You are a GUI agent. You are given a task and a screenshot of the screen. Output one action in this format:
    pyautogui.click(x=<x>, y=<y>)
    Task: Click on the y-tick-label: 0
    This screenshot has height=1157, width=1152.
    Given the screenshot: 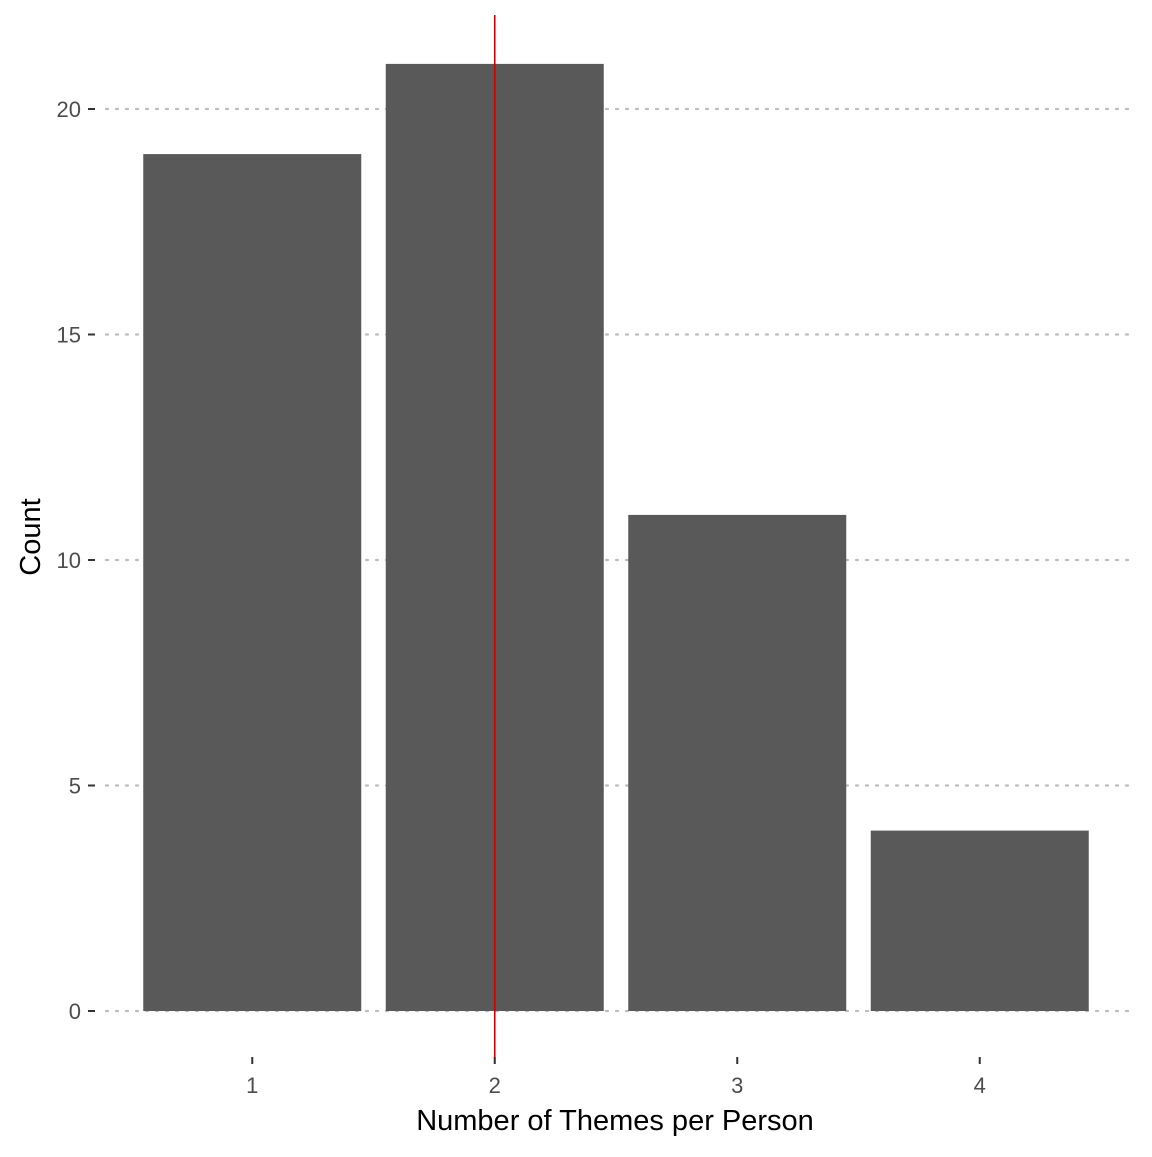 What is the action you would take?
    pyautogui.click(x=75, y=1011)
    